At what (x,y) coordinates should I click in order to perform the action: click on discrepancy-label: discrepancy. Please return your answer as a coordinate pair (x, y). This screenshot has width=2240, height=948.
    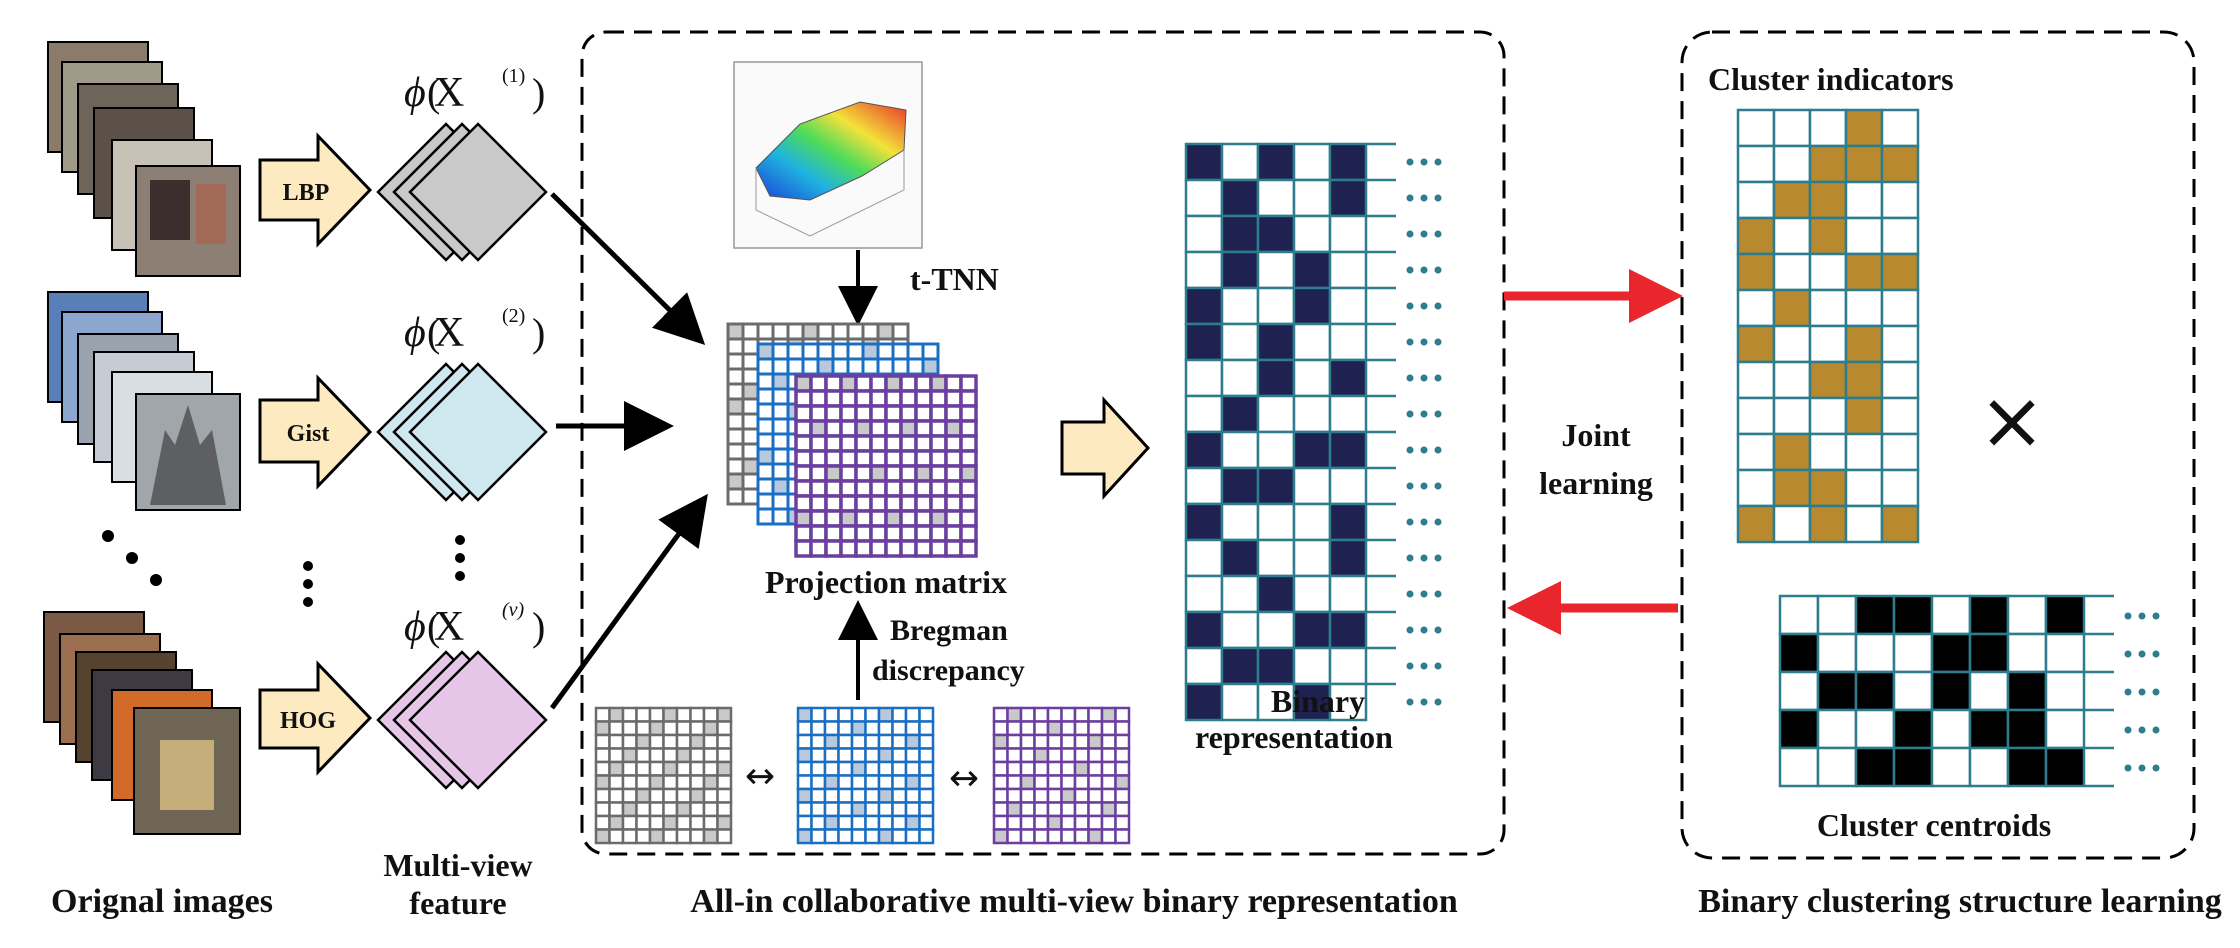
    Looking at the image, I should click on (948, 670).